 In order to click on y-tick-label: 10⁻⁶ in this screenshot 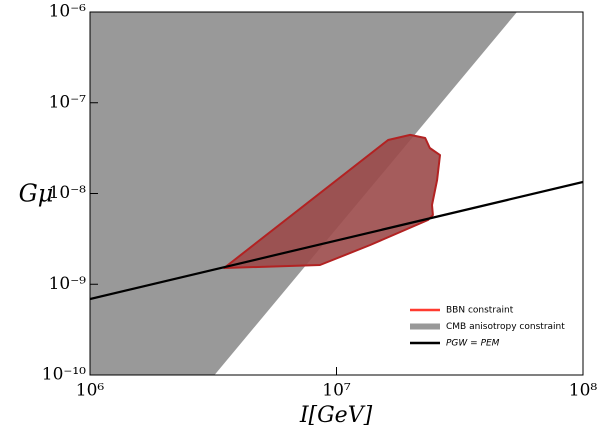, I will do `click(68, 12)`.